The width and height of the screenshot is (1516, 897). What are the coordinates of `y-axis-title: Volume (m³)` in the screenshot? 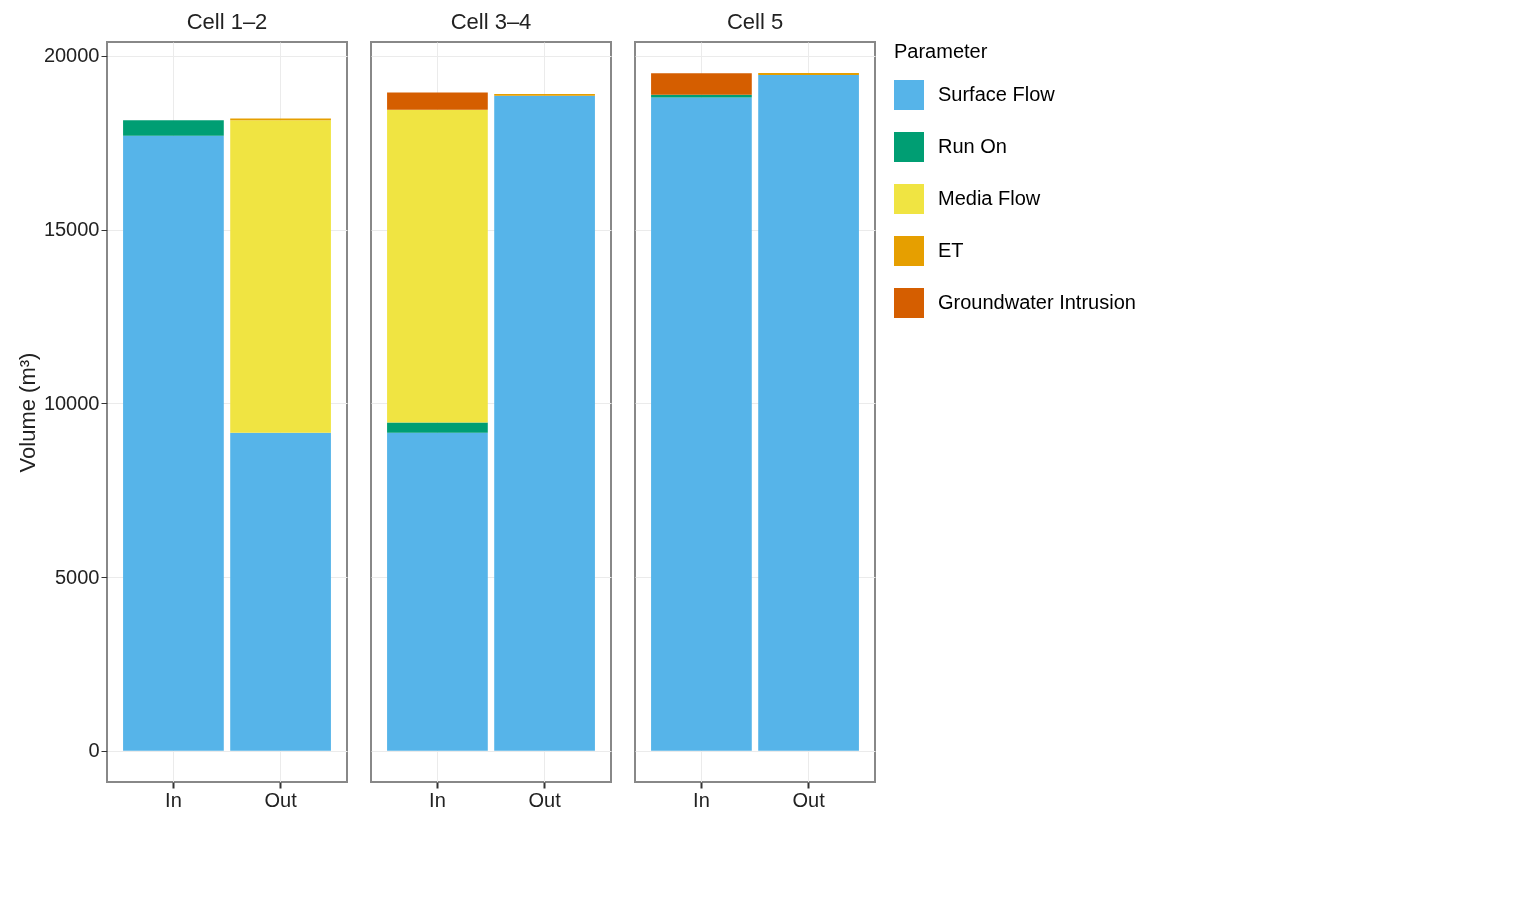 It's located at (27, 412).